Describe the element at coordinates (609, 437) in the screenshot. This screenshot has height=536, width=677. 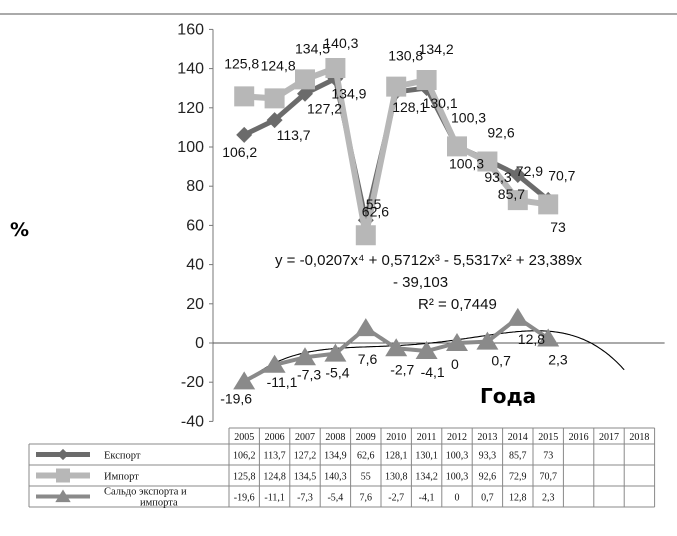
I see `x-tick-label: 2017` at that location.